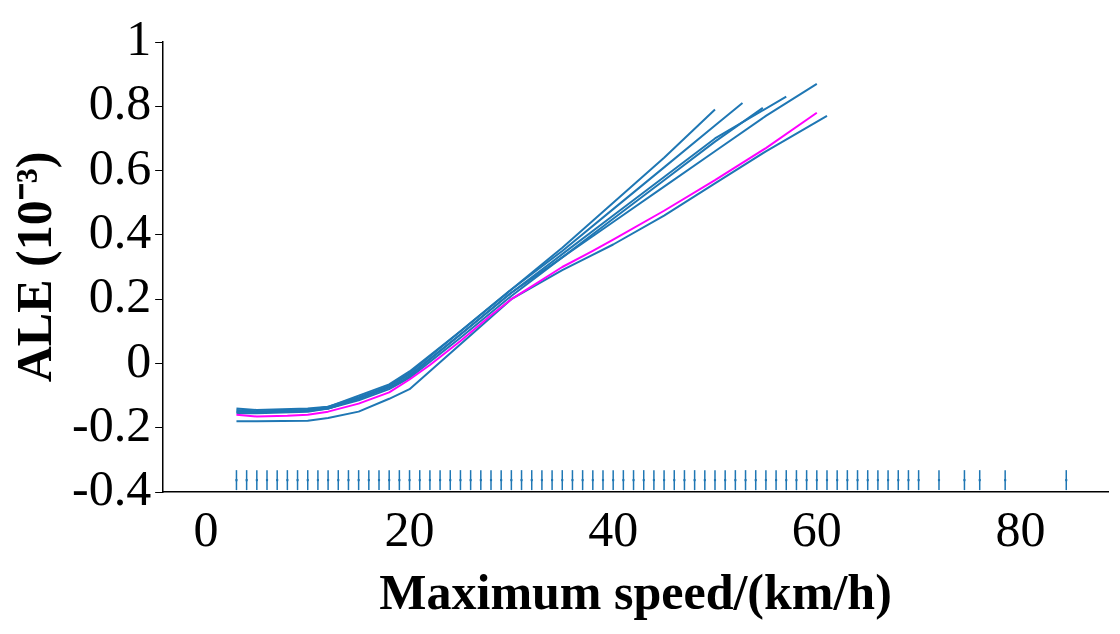 The width and height of the screenshot is (1120, 634). Describe the element at coordinates (111, 423) in the screenshot. I see `y-tick-label: -0.2` at that location.